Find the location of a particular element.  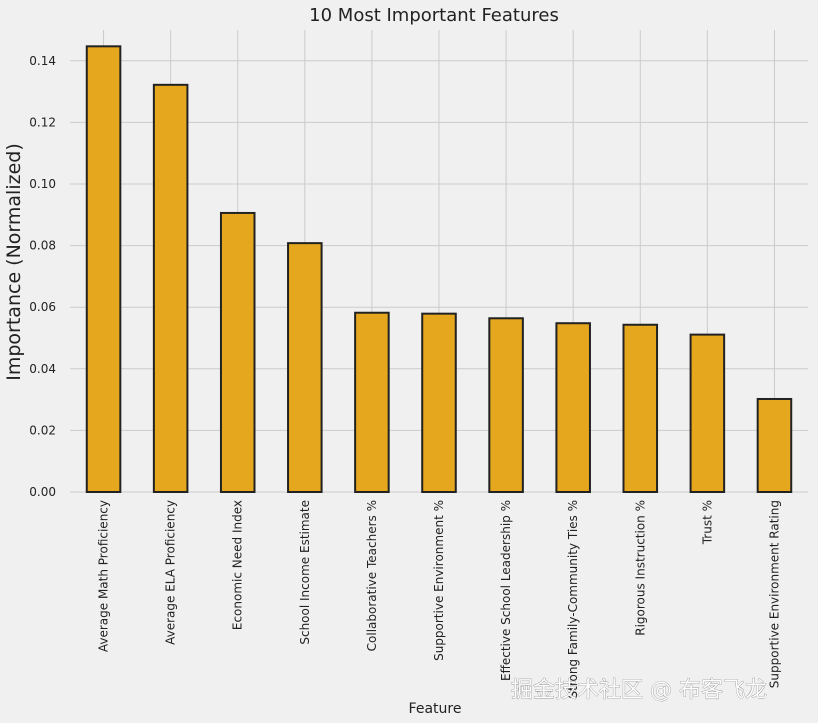

y-tick-label: 0.08 is located at coordinates (42, 246).